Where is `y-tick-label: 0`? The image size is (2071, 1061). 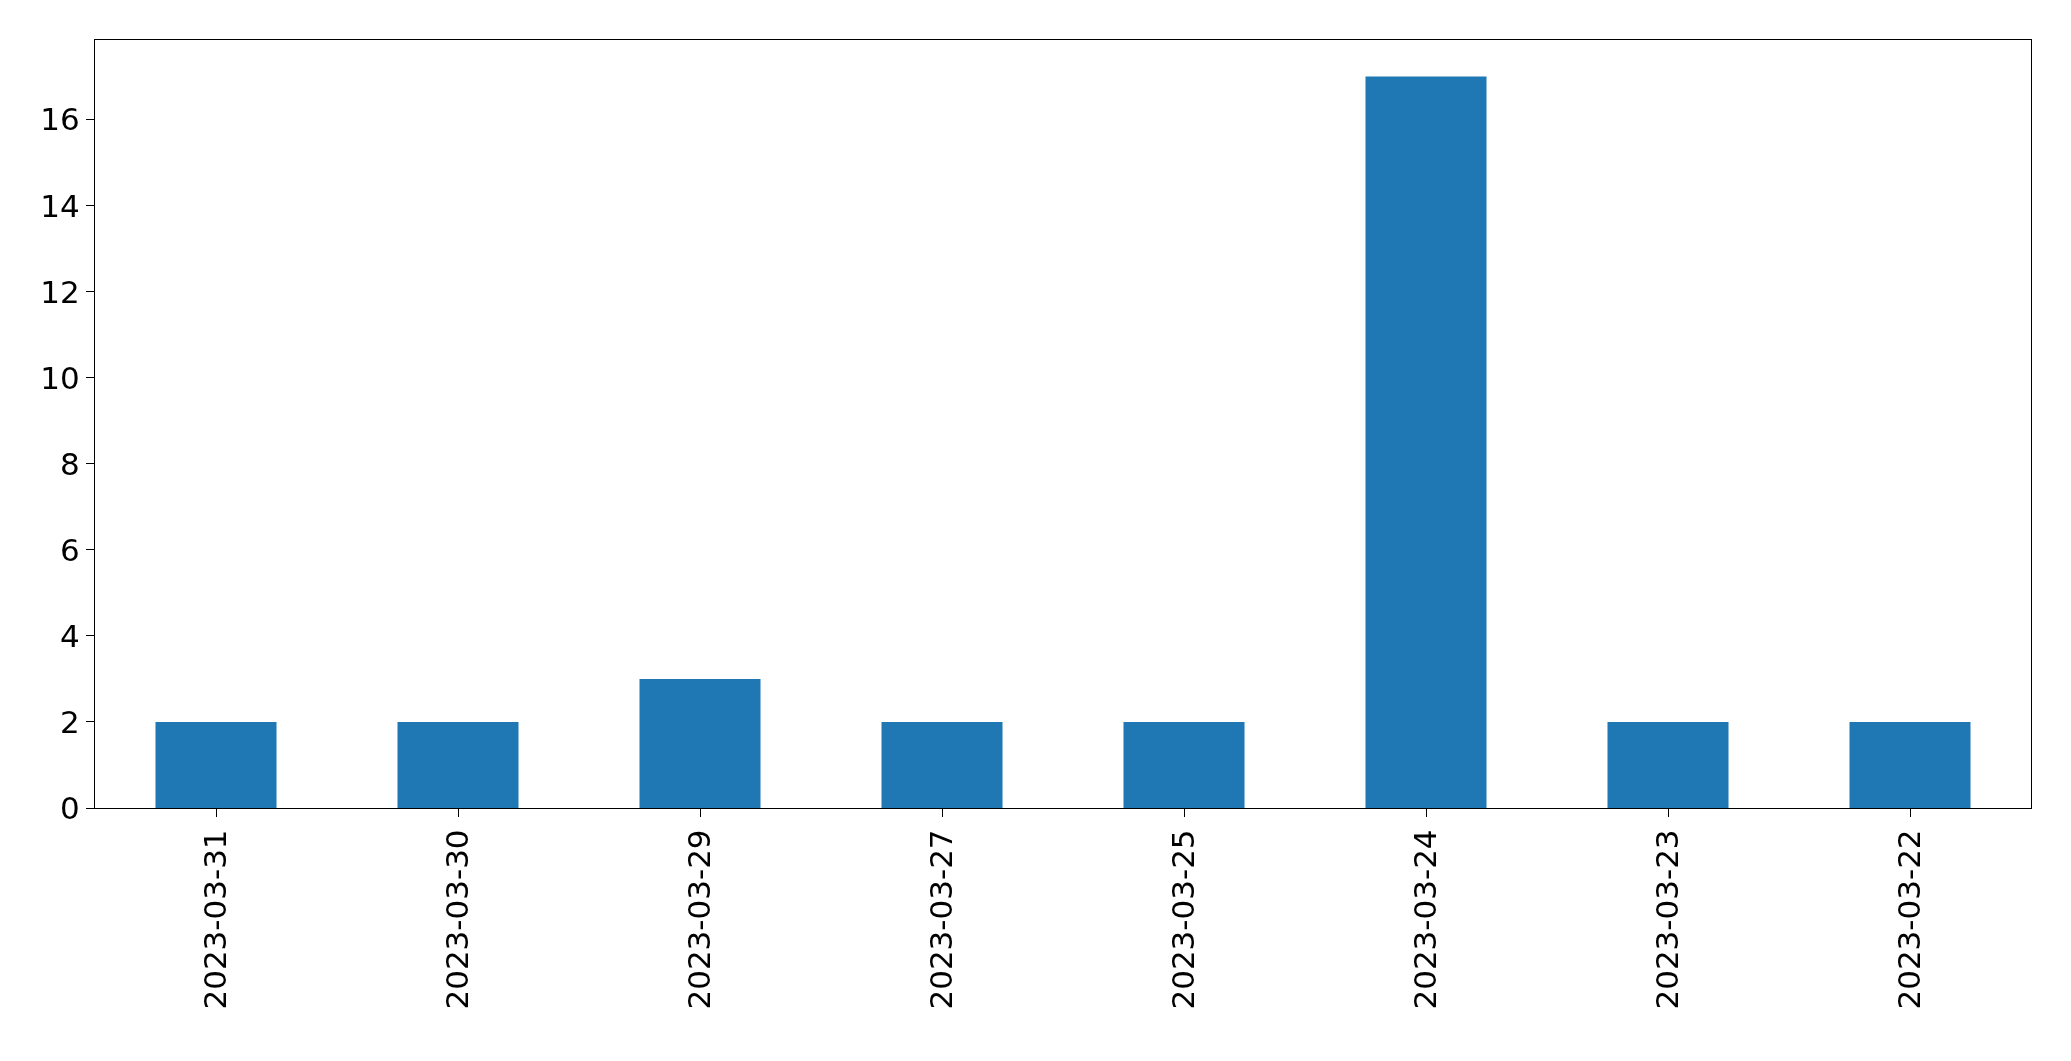 y-tick-label: 0 is located at coordinates (70, 807).